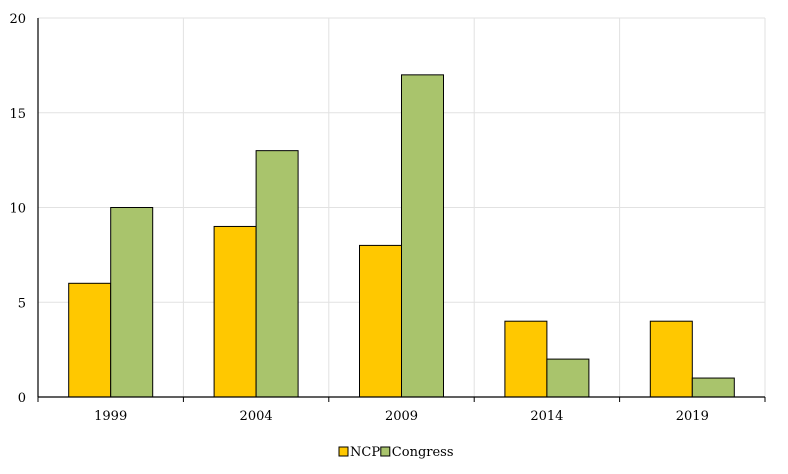  I want to click on y-tick-label: 5, so click(22, 303).